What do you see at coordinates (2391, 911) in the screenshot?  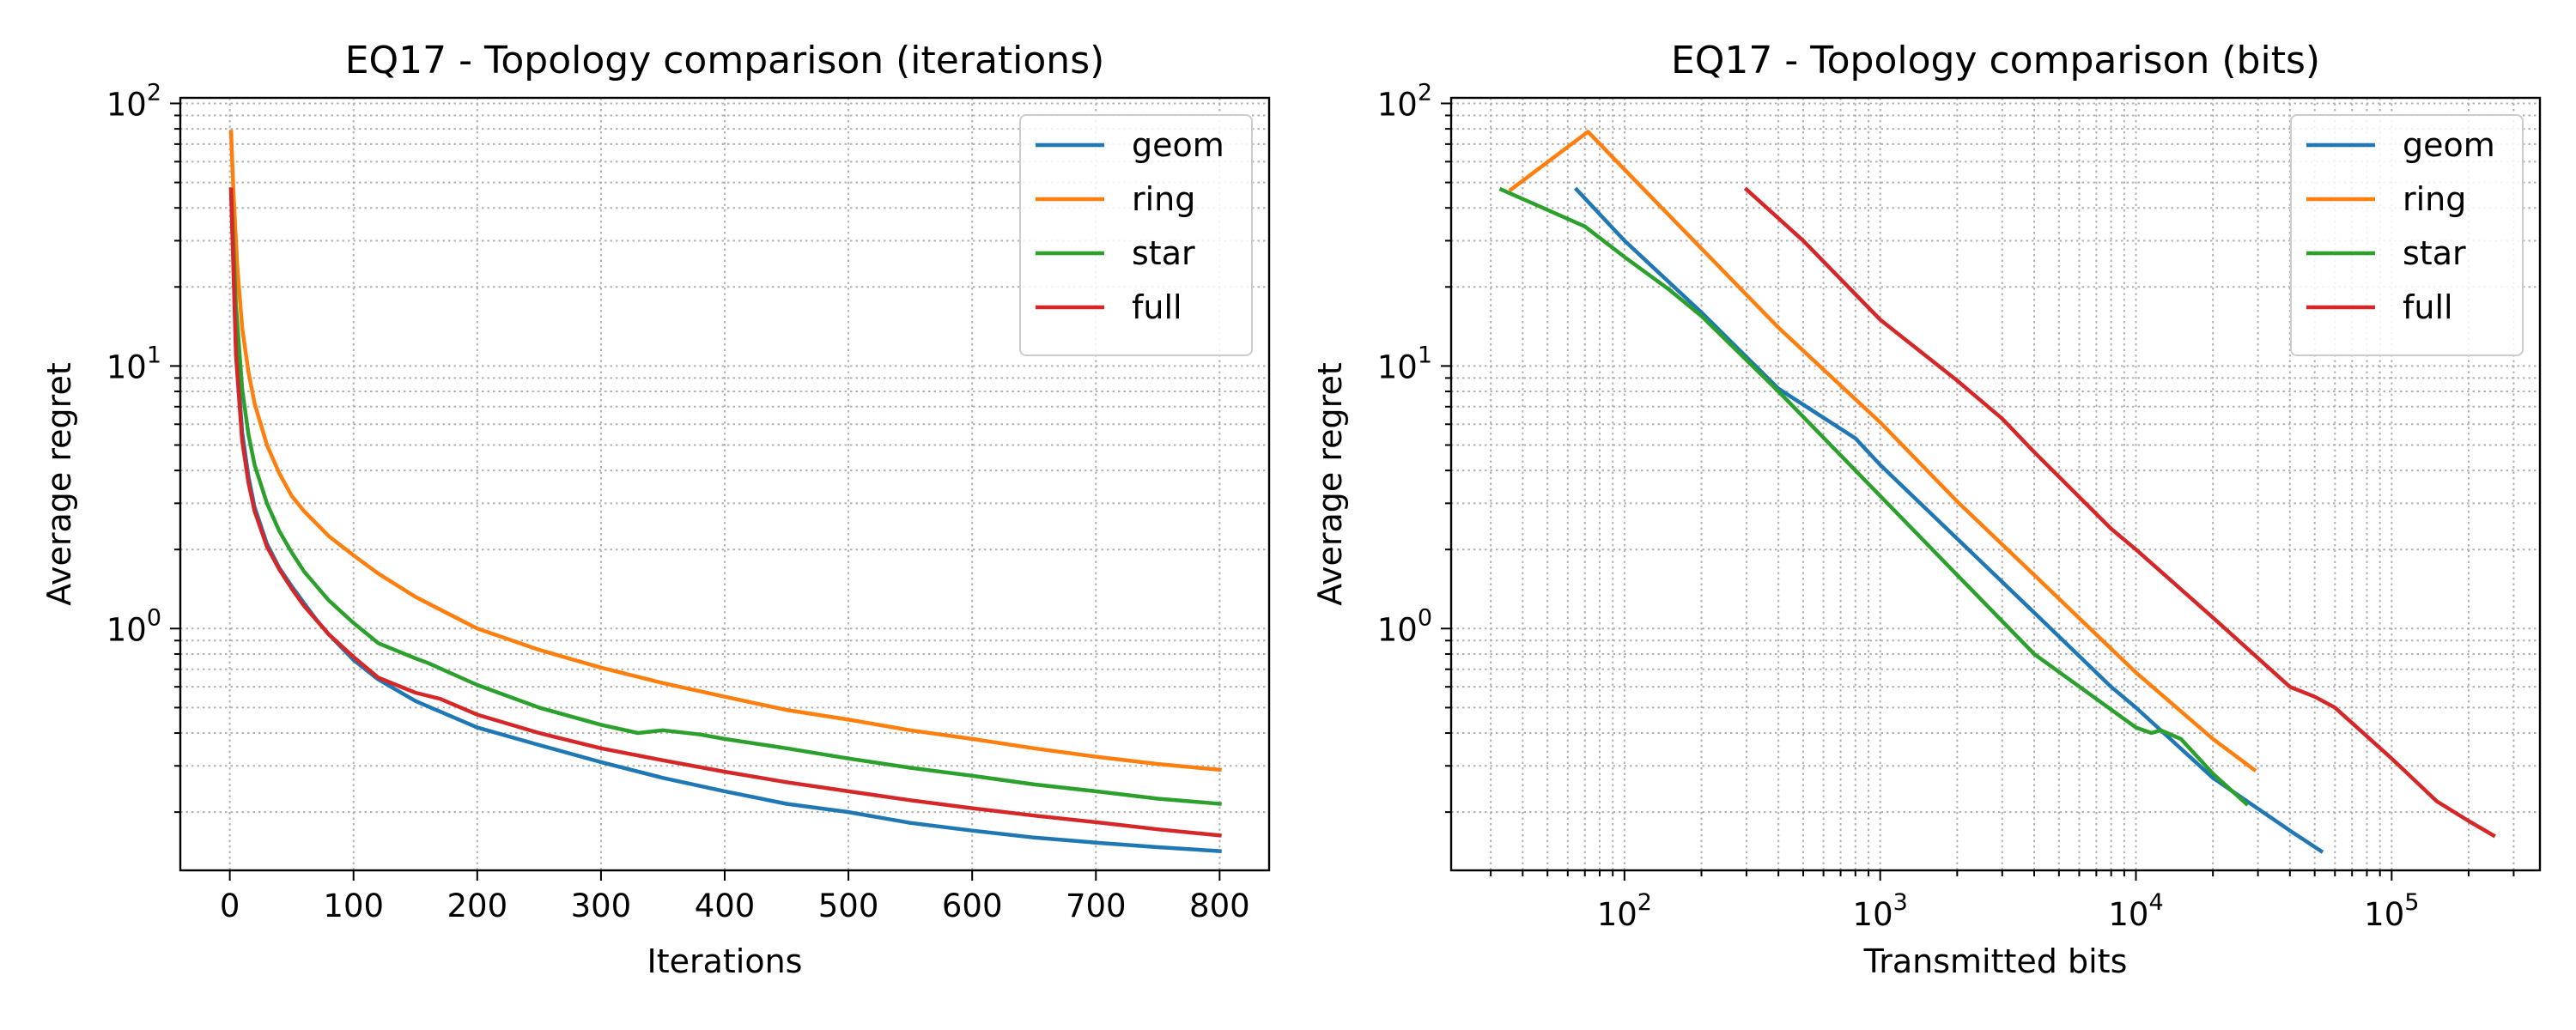 I see `x-tick-label: 10⁵` at bounding box center [2391, 911].